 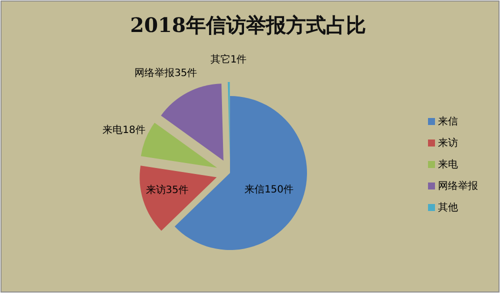 What do you see at coordinates (448, 122) in the screenshot?
I see `legend-label: 来信` at bounding box center [448, 122].